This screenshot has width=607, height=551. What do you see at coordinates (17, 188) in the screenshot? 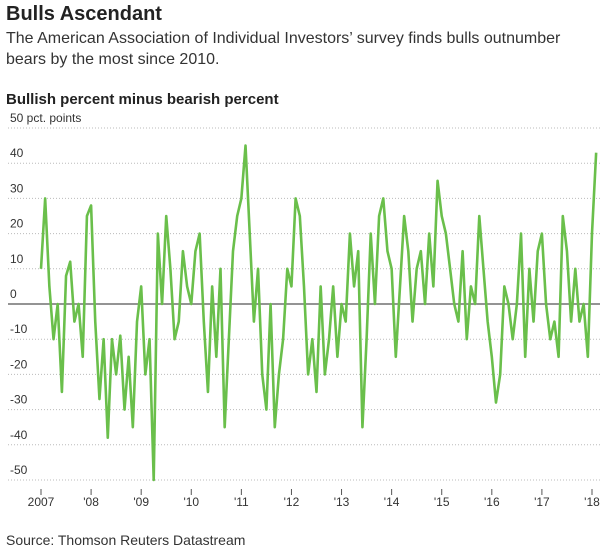
I see `y-tick-label: 30` at bounding box center [17, 188].